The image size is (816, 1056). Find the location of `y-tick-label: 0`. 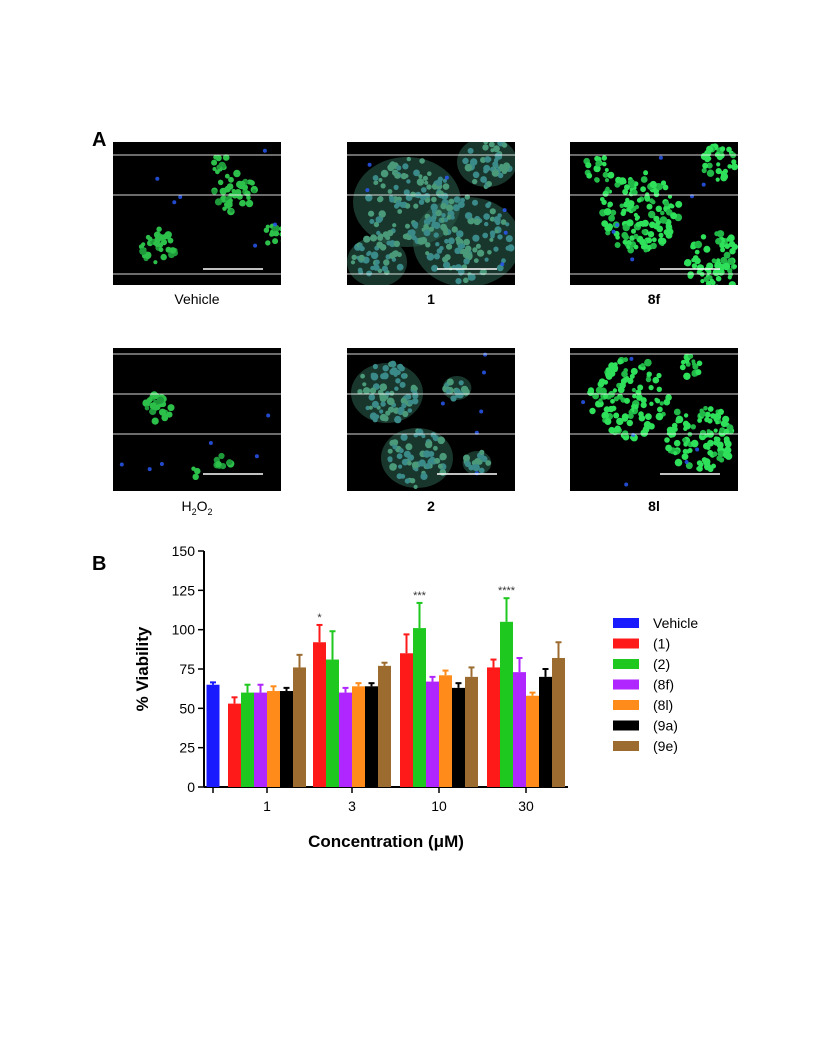

y-tick-label: 0 is located at coordinates (191, 787).